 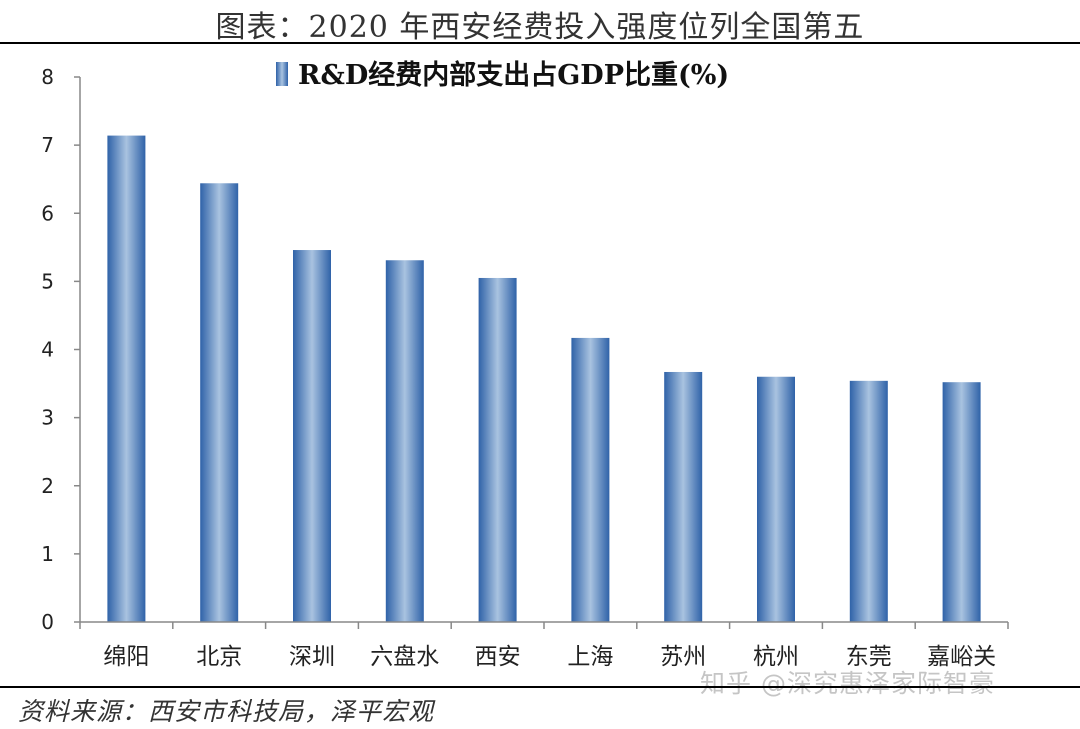 I want to click on figure-title: 图表：2020 年西安经费投入强度位列全国第五, so click(x=540, y=27).